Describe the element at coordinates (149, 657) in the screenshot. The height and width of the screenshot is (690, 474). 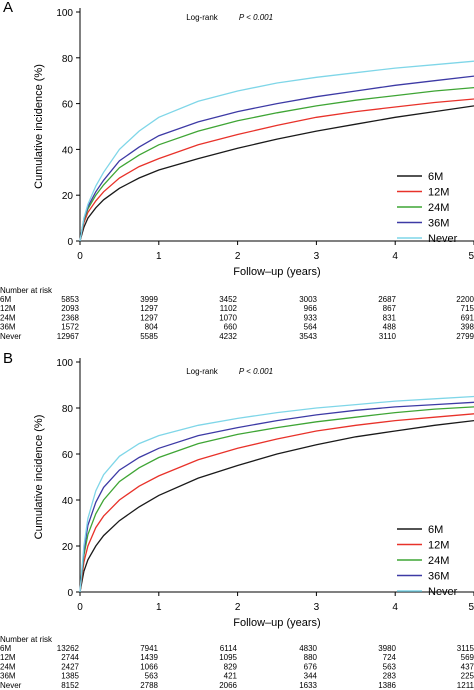
I see `risk-table-cell: 1439` at that location.